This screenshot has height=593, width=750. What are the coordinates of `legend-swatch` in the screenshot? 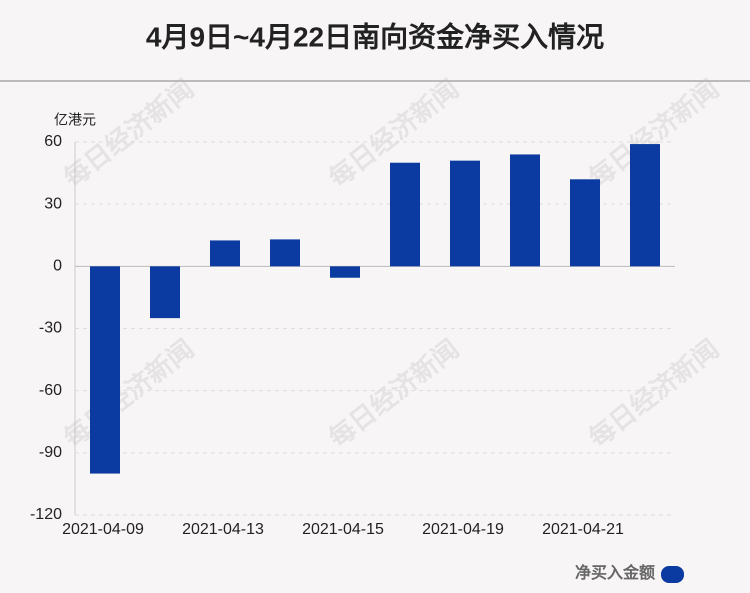 It's located at (672, 574).